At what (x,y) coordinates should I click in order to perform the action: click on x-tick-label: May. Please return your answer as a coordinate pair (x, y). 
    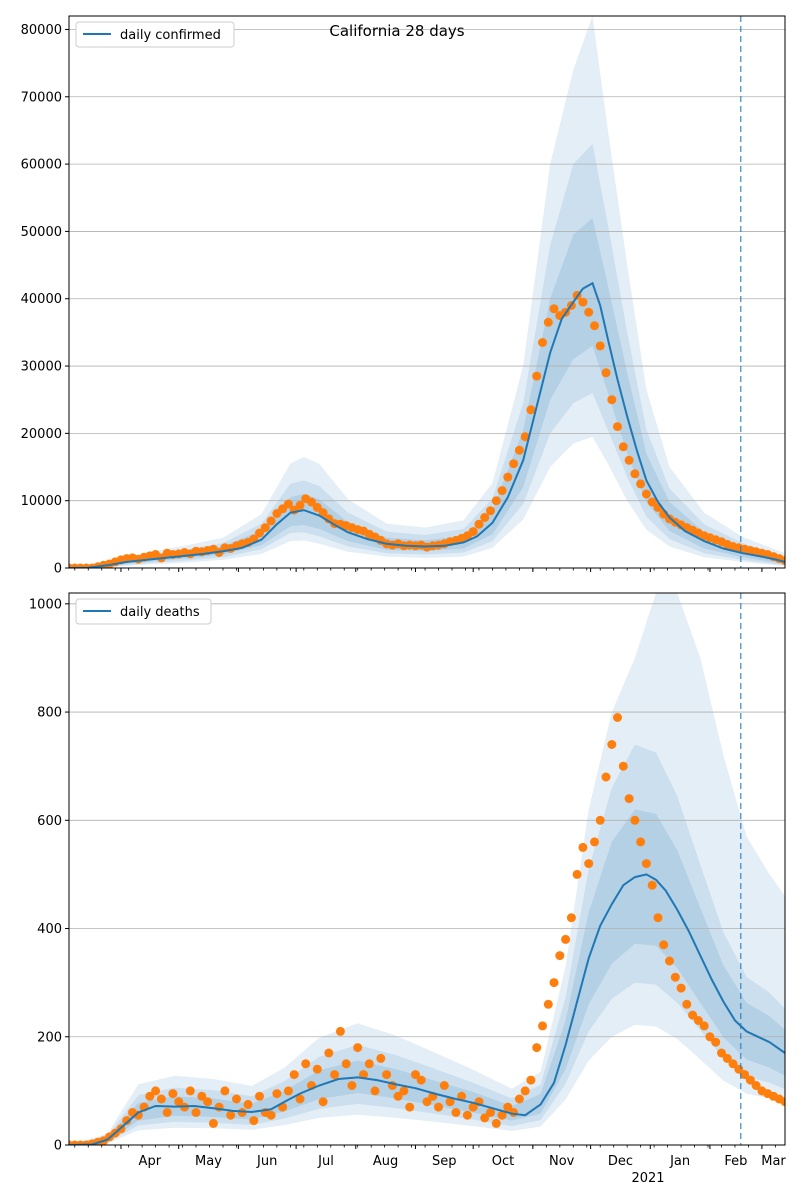
    Looking at the image, I should click on (208, 1161).